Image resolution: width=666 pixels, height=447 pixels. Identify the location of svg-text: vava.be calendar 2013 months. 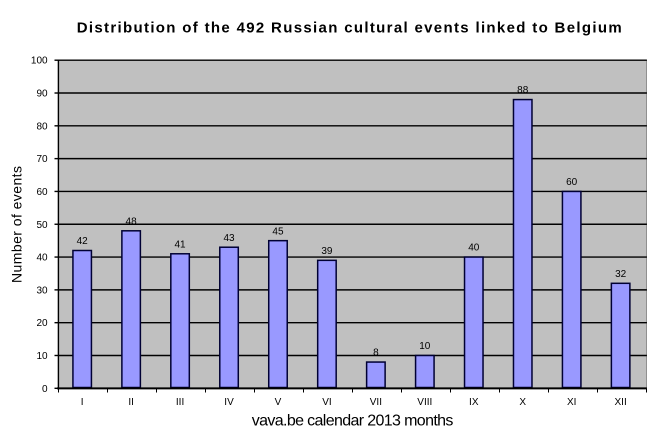
(353, 420).